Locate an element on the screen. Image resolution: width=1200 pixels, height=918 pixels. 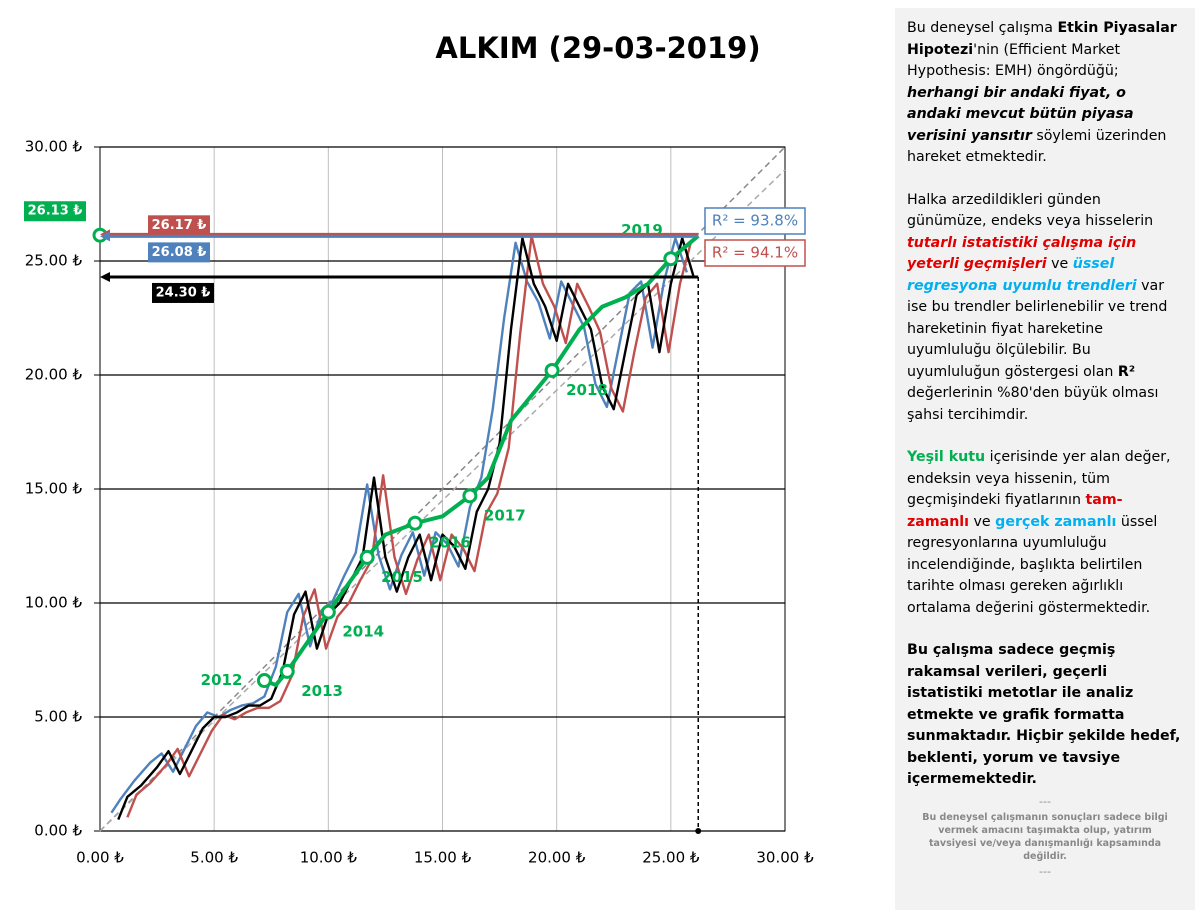
text-run: Bu deneysel çalışma is located at coordinates (982, 28).